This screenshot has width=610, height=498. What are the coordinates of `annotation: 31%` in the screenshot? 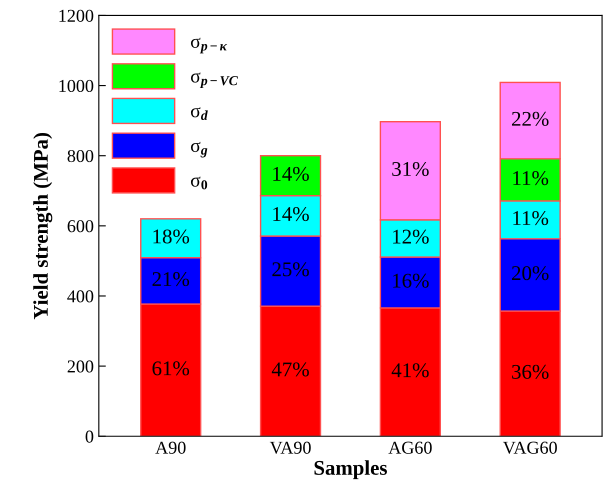 It's located at (410, 169).